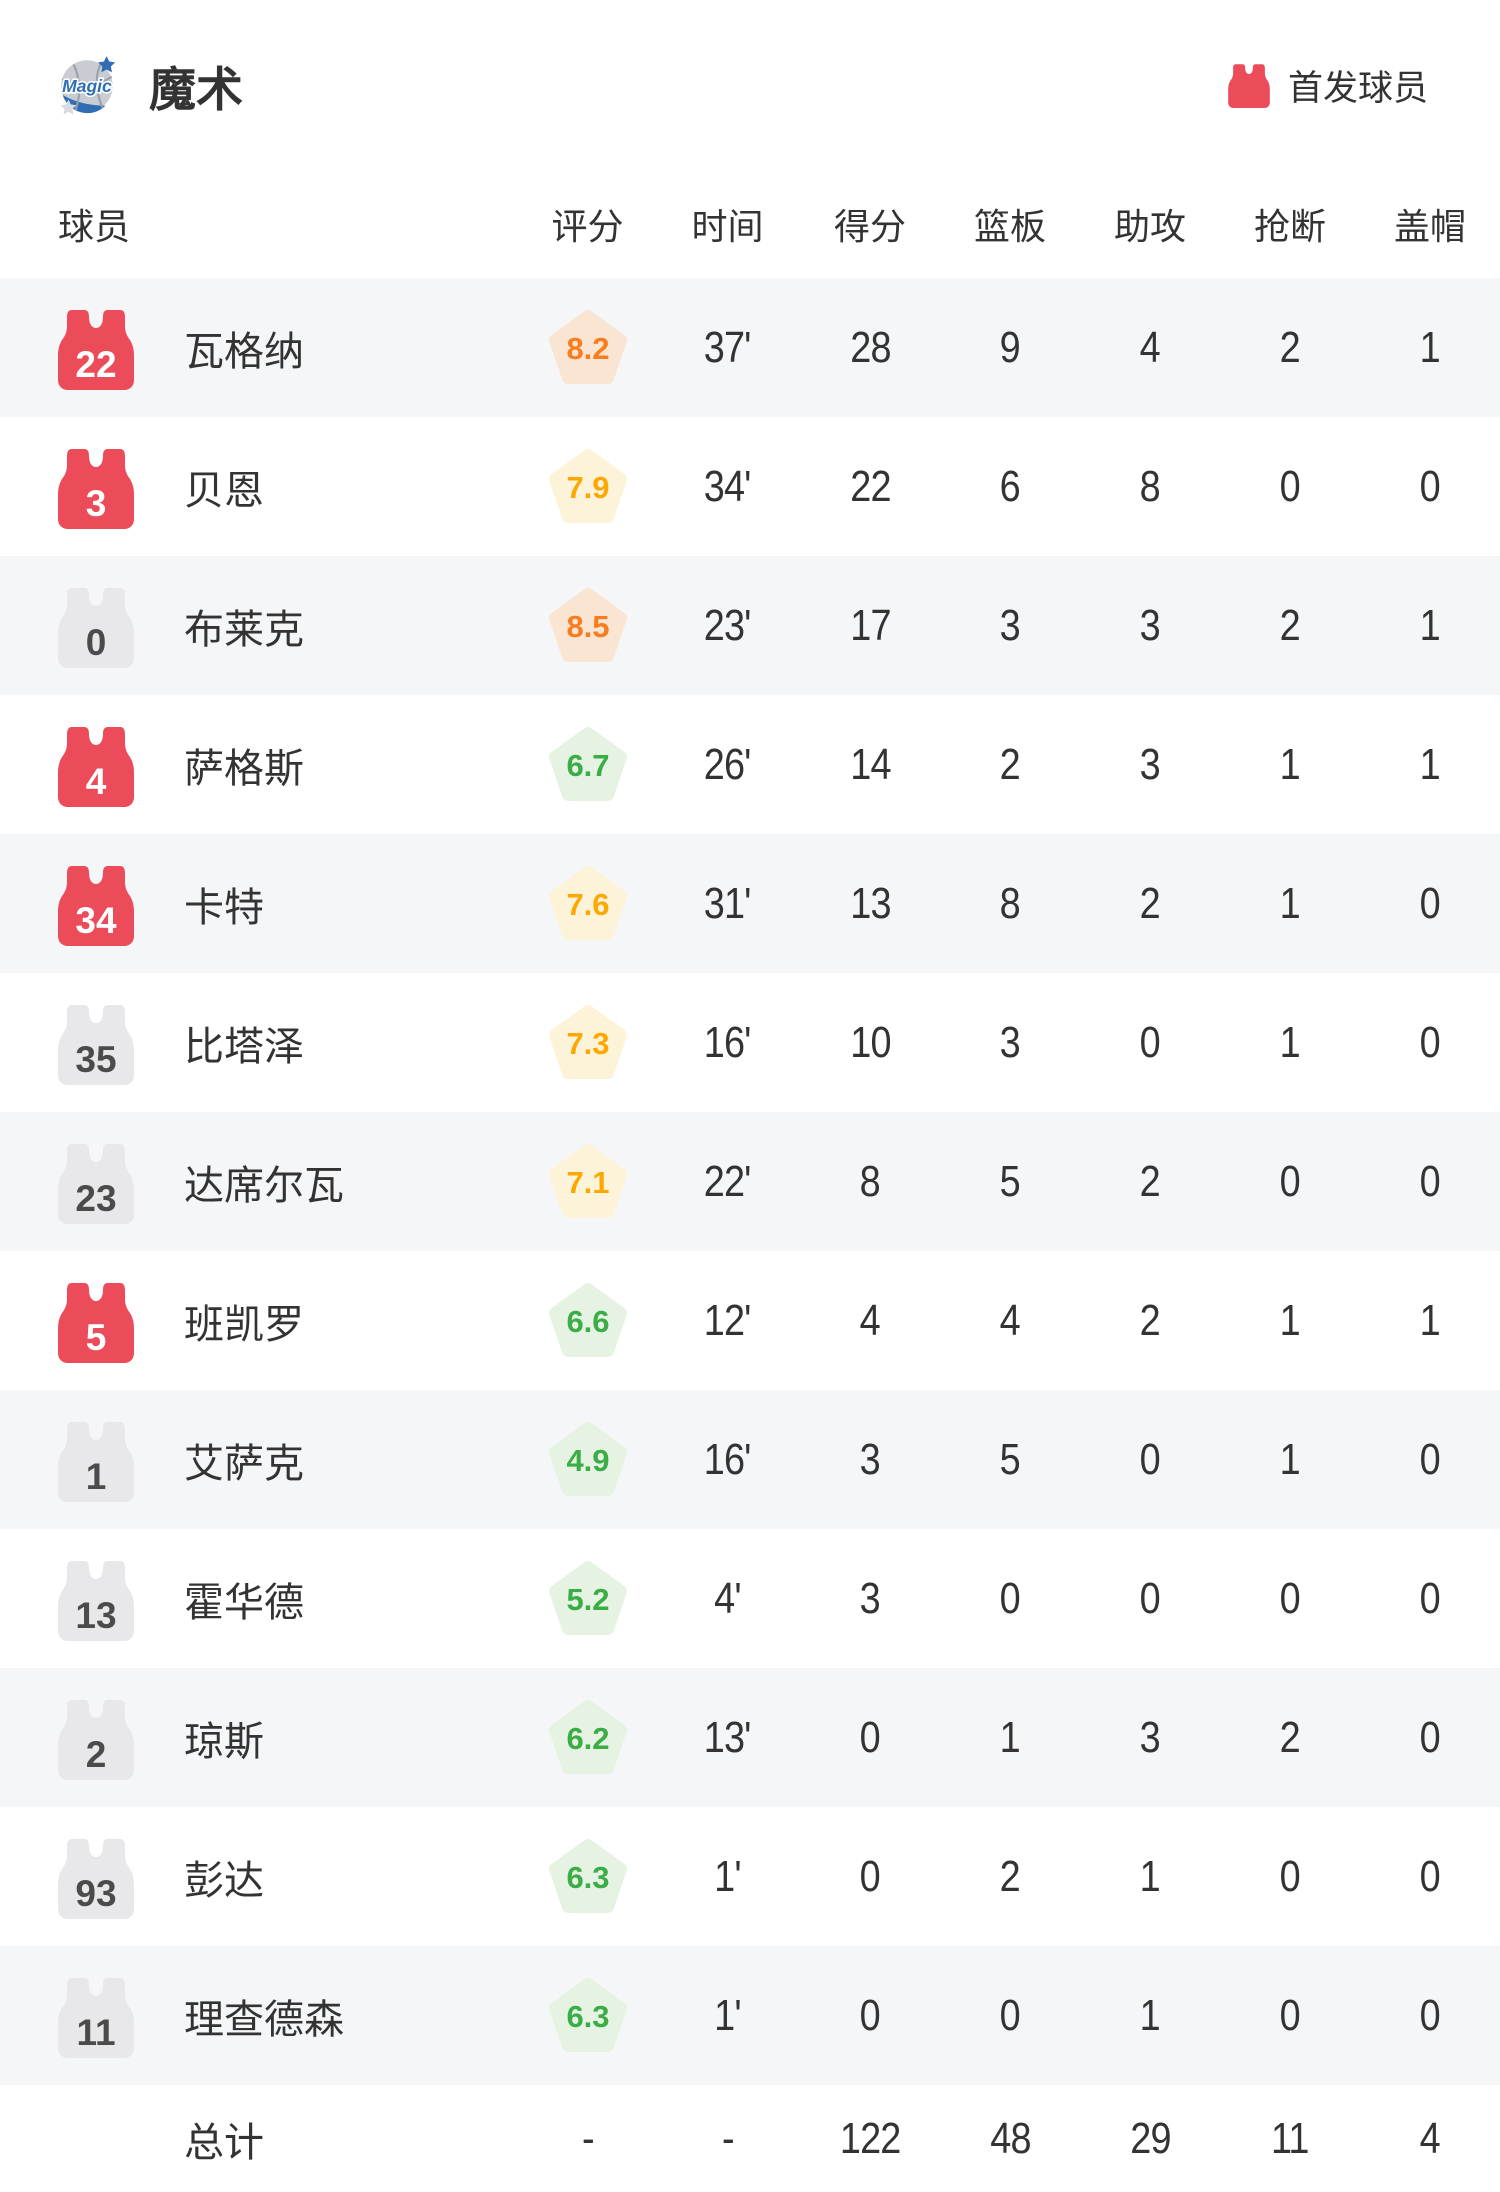  I want to click on table-header-row: 球员 评分 时间 得分 篮板 助攻 抢断 盖帽, so click(750, 224).